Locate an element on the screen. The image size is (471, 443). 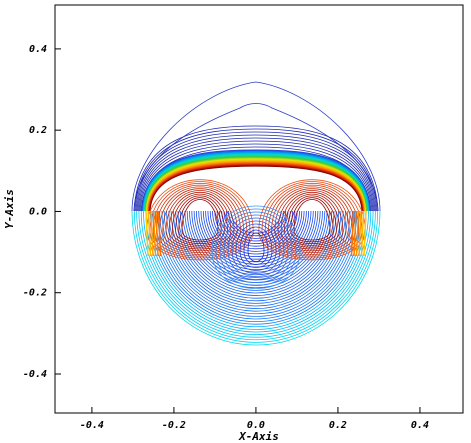
x-axis-label: X-Axis is located at coordinates (258, 436).